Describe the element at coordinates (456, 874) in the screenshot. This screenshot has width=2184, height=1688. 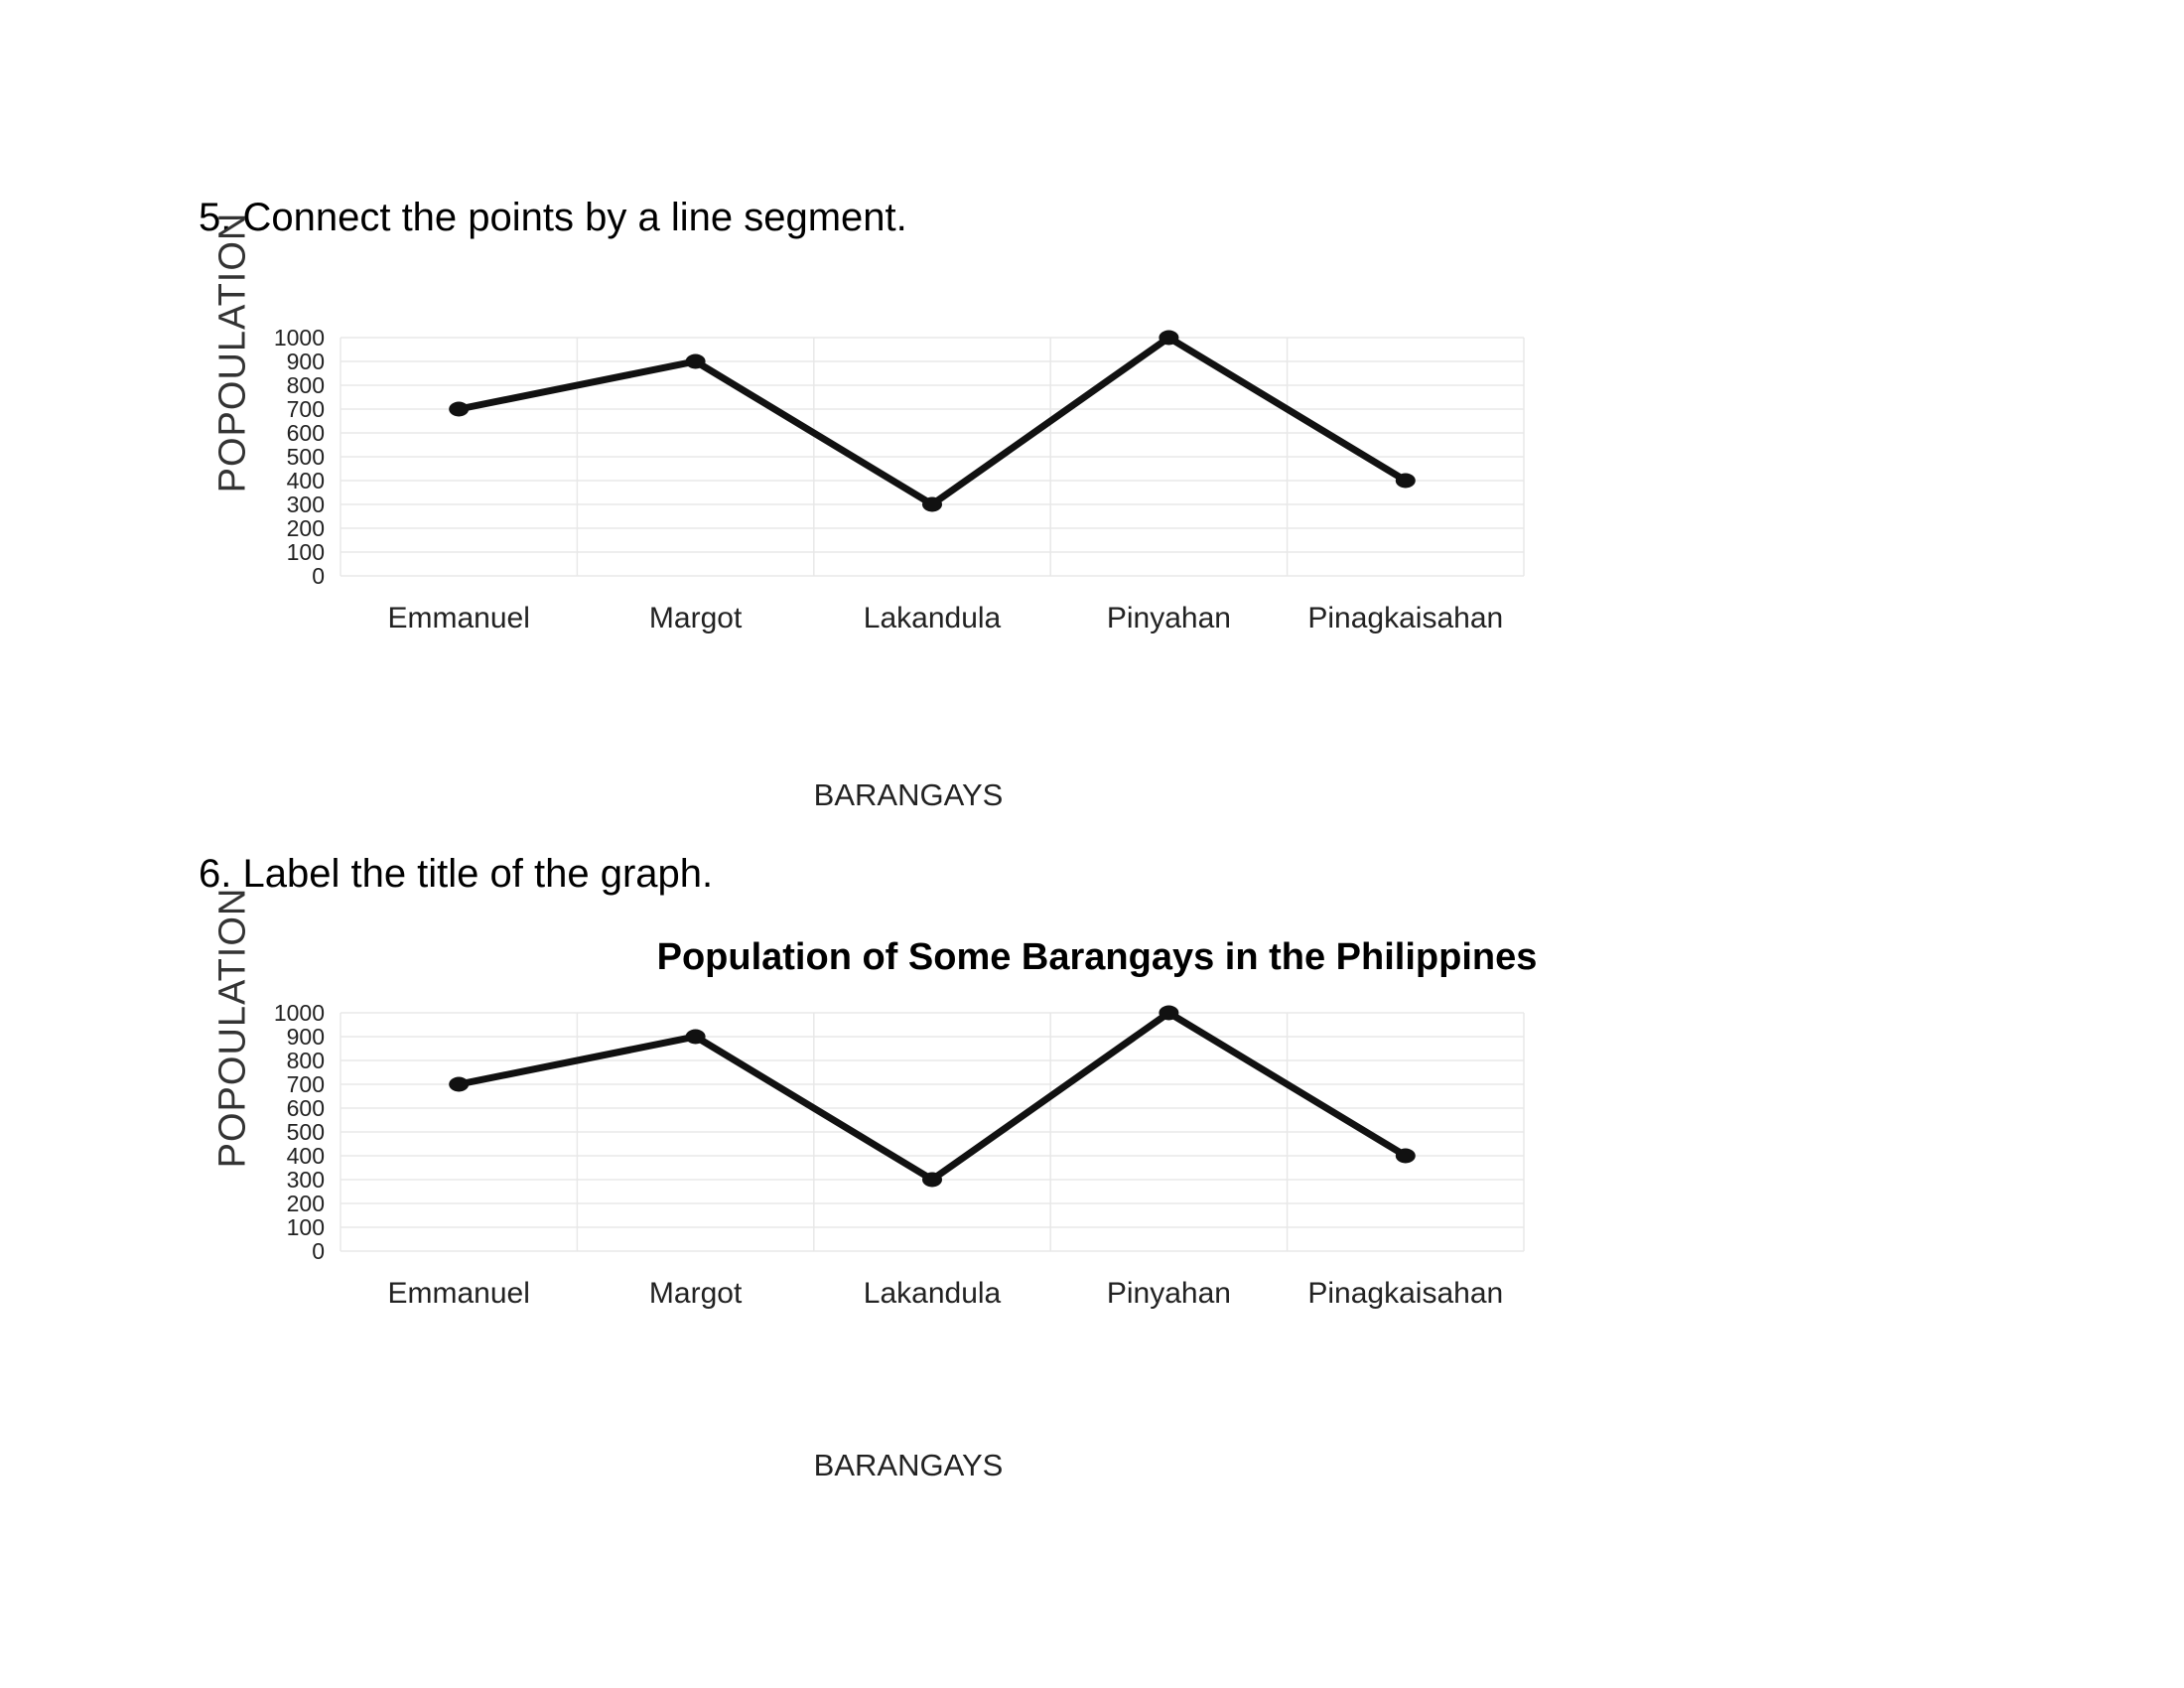
I see `instruction-step-6: 6. Label the title of the graph.` at that location.